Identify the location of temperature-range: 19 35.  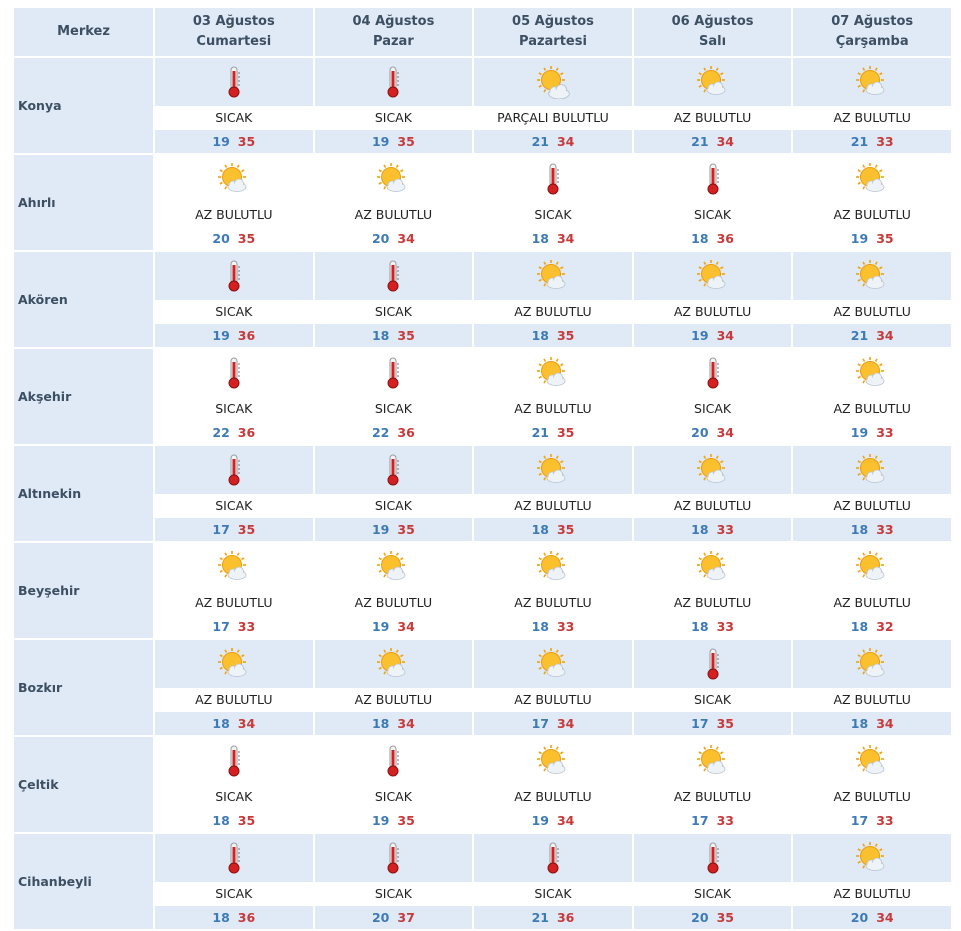
(393, 529).